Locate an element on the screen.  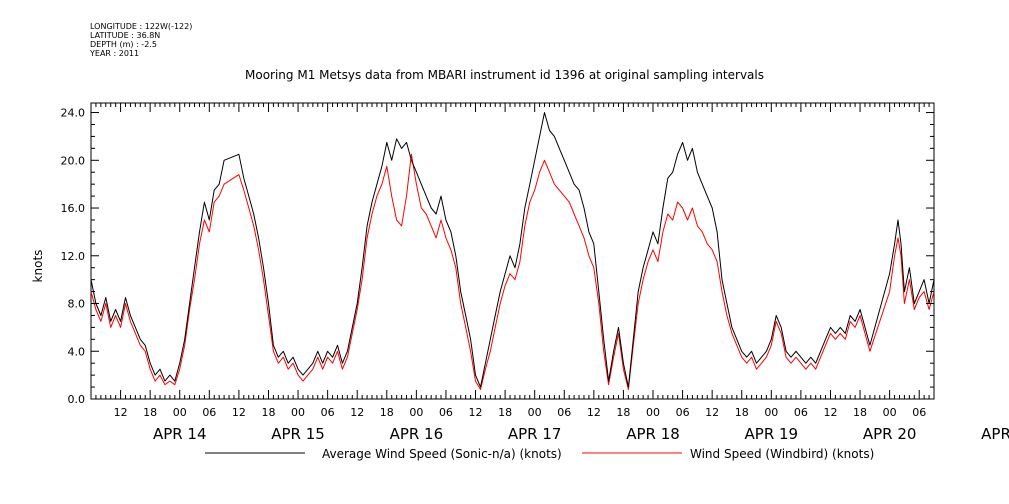
x-day-label: APR 14 is located at coordinates (180, 434).